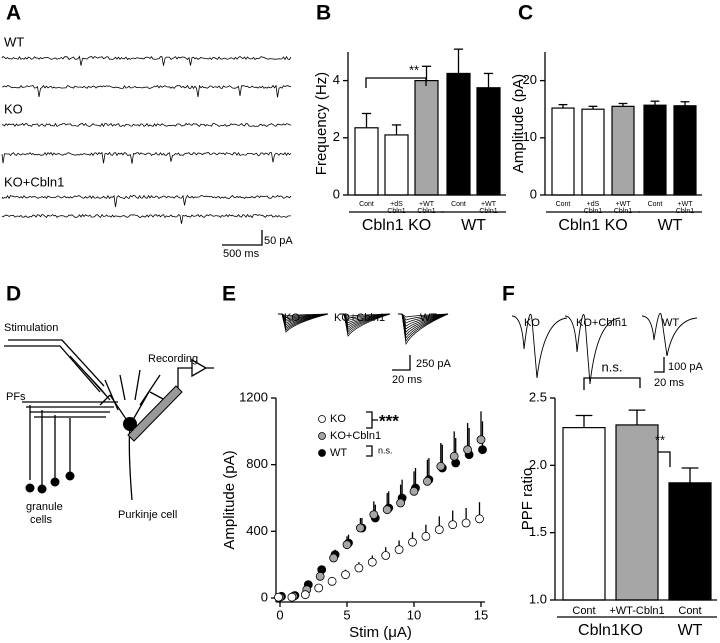 This screenshot has width=720, height=643. Describe the element at coordinates (109, 420) in the screenshot. I see `diagram` at that location.